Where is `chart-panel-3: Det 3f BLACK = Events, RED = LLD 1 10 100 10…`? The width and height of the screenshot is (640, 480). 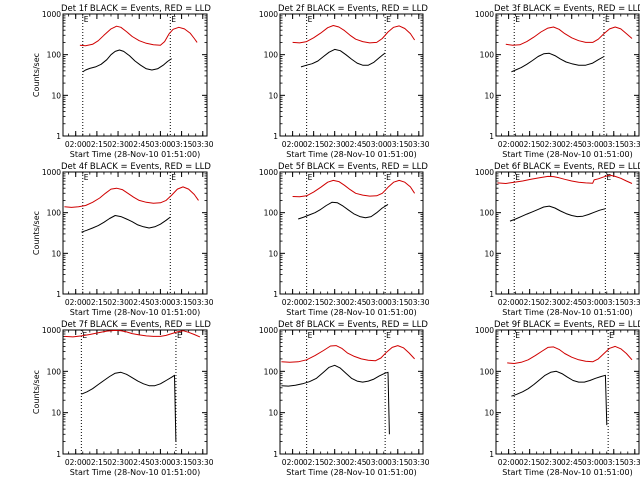
chart-panel-3: Det 3f BLACK = Events, RED = LLD 1 10 100 10… is located at coordinates (557, 81).